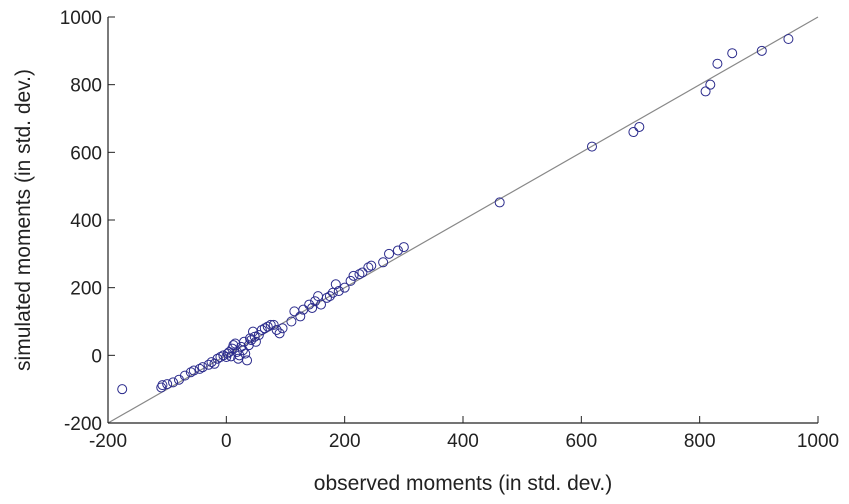 This screenshot has width=849, height=504. I want to click on y-tick-label: 800, so click(86, 86).